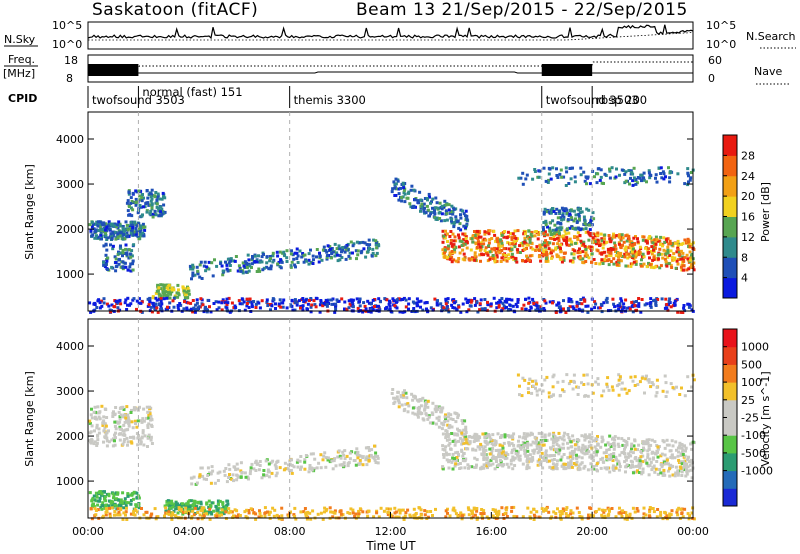 This screenshot has height=554, width=800. I want to click on noise-right-tick-top: 10^5, so click(721, 25).